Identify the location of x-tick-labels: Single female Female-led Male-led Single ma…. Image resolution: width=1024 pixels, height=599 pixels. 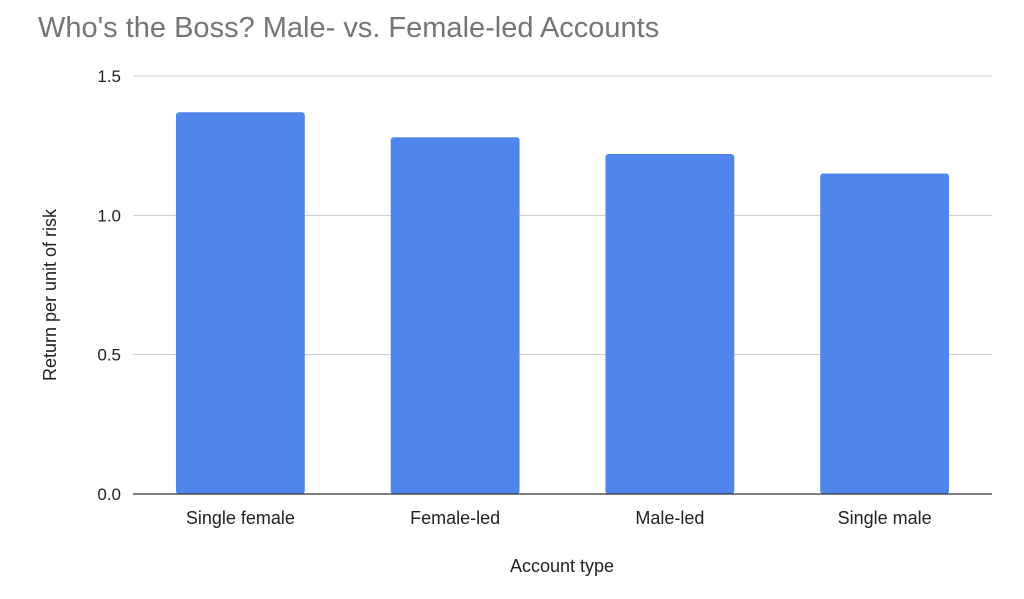
(559, 518).